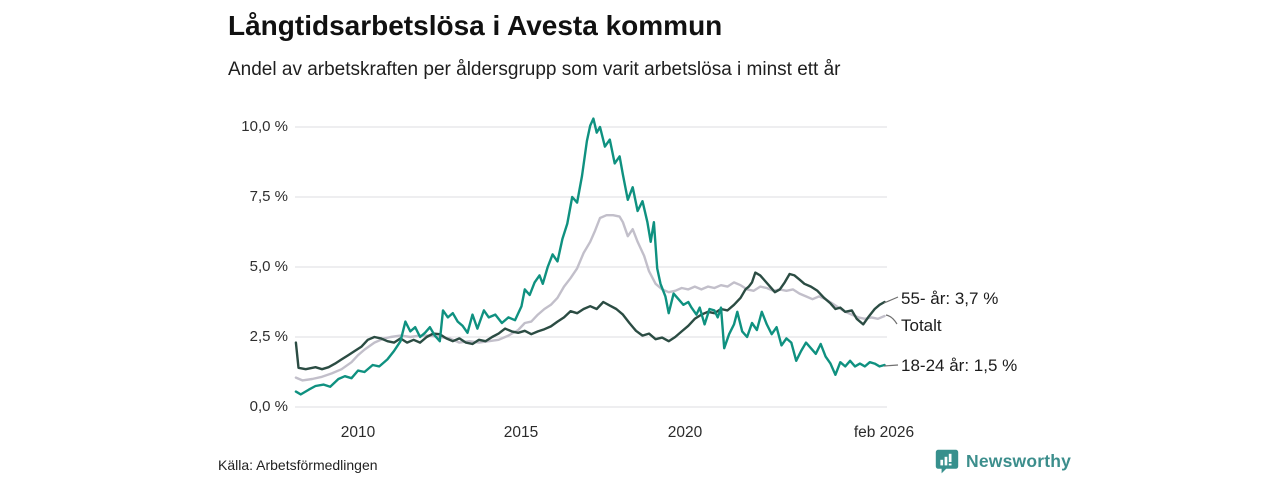 Image resolution: width=1280 pixels, height=480 pixels. I want to click on page-title: Långtidsarbetslösa i Avesta kommun, so click(475, 25).